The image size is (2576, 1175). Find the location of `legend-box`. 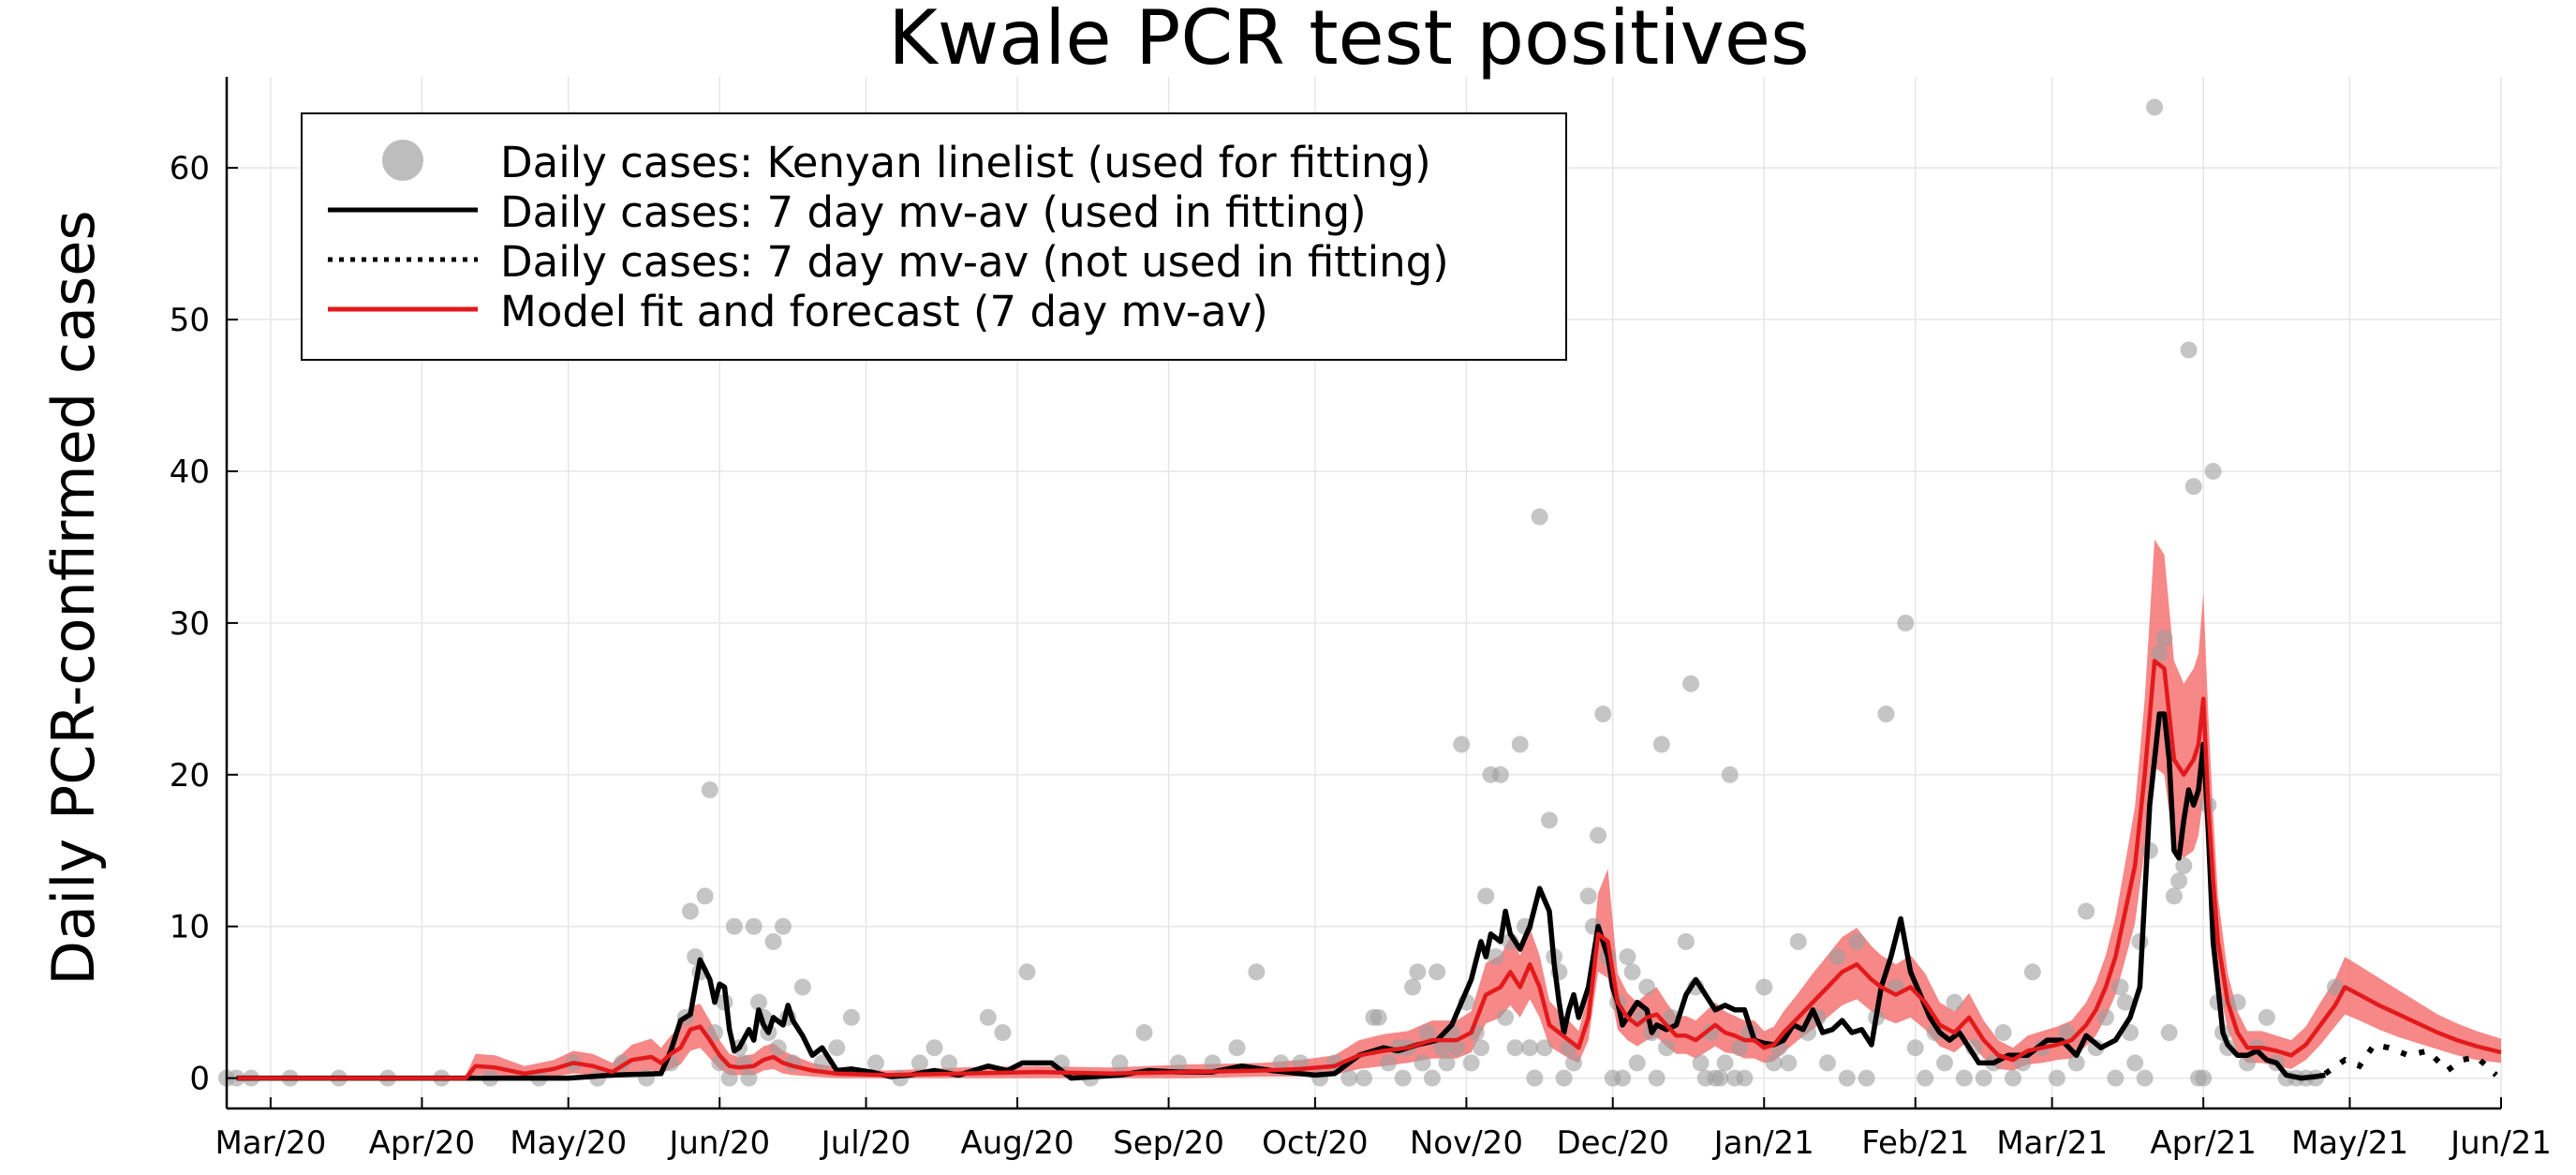

legend-box is located at coordinates (934, 236).